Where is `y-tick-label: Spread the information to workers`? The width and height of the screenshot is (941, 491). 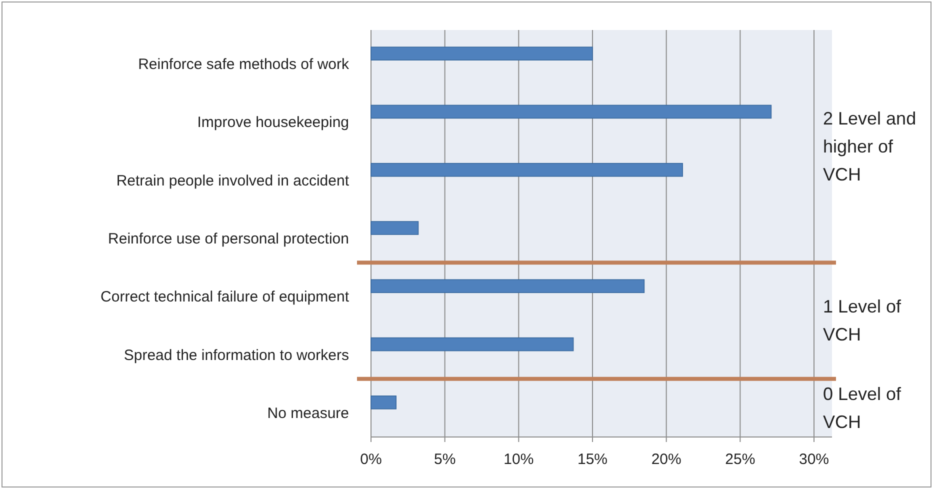 y-tick-label: Spread the information to workers is located at coordinates (236, 355).